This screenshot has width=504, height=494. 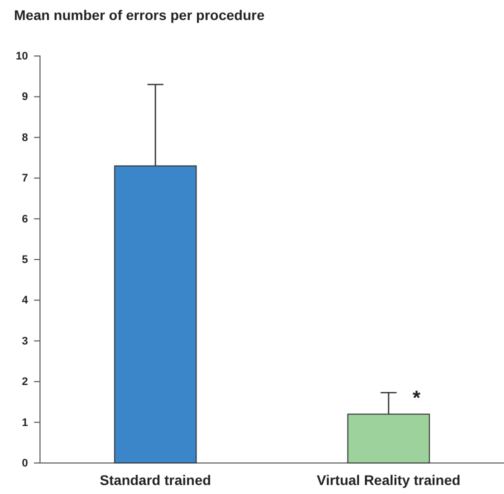 I want to click on y-tick-label: 10, so click(x=22, y=56).